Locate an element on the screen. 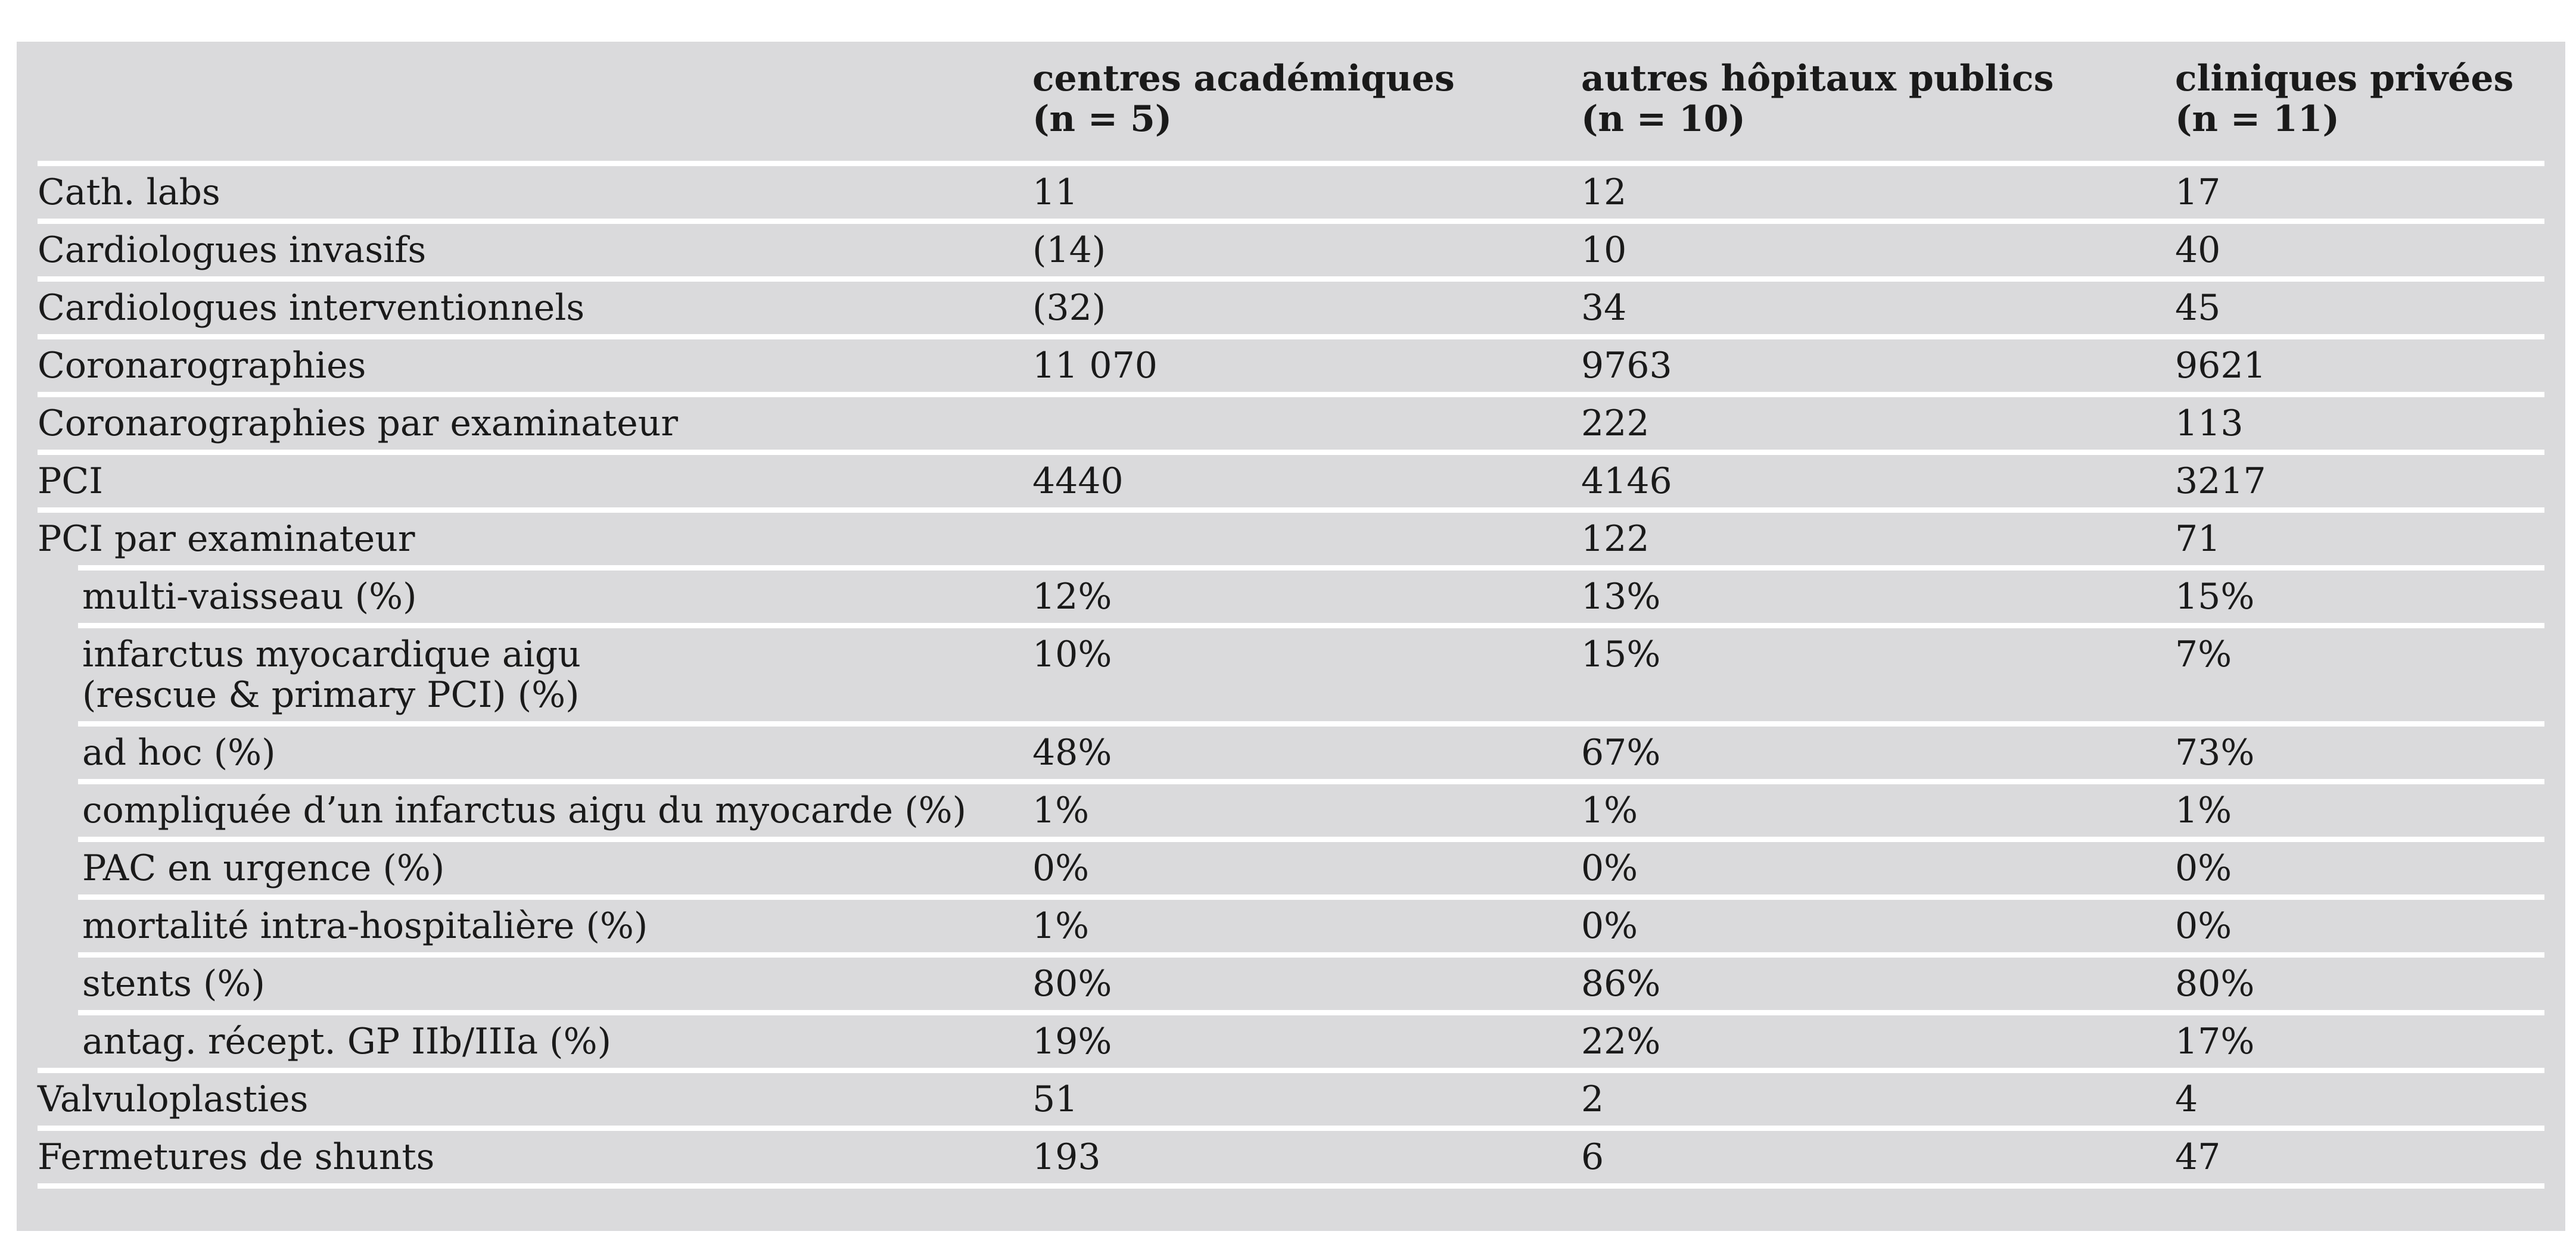 The height and width of the screenshot is (1250, 2576). row-label-line1: ad hoc (%) is located at coordinates (179, 753).